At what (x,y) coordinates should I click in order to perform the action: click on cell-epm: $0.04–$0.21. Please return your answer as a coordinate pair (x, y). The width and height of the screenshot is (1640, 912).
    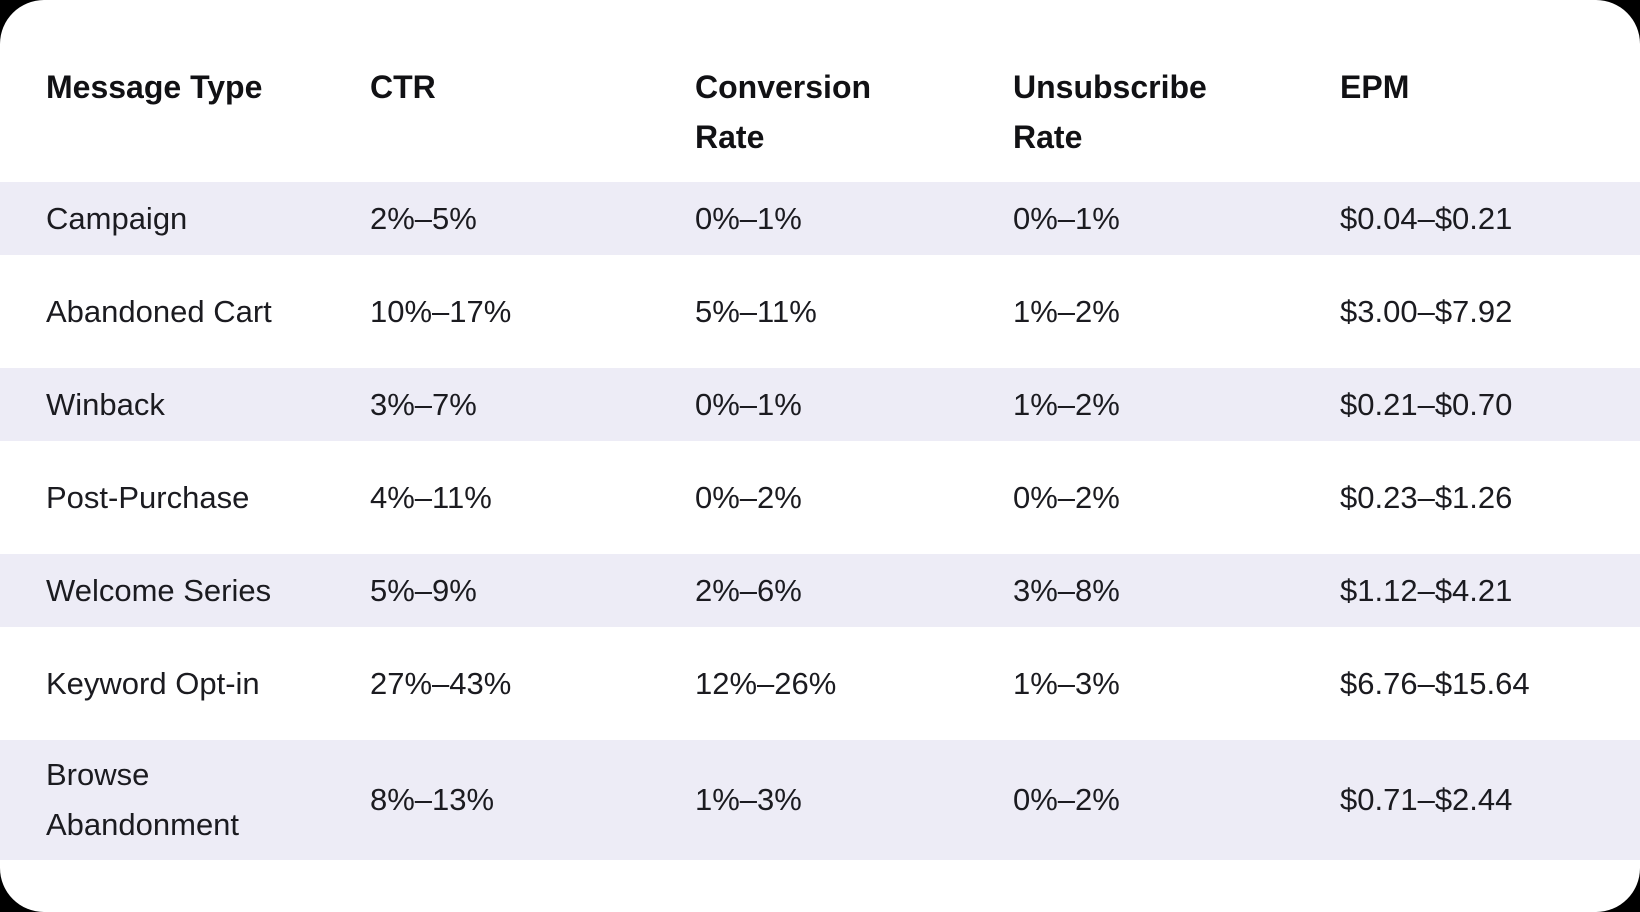
    Looking at the image, I should click on (1426, 218).